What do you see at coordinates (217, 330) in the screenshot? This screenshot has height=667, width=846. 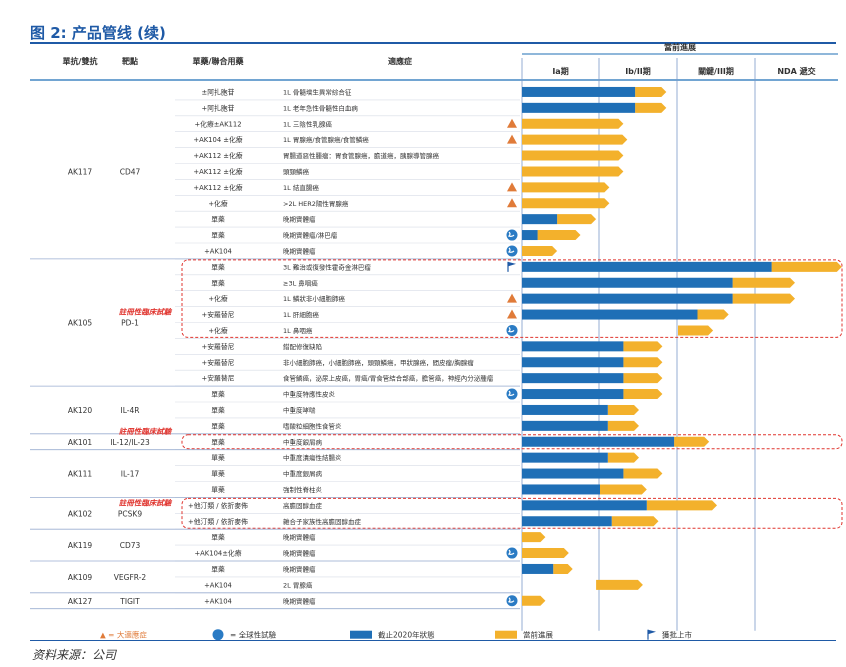 I see `combo-cell: +化療` at bounding box center [217, 330].